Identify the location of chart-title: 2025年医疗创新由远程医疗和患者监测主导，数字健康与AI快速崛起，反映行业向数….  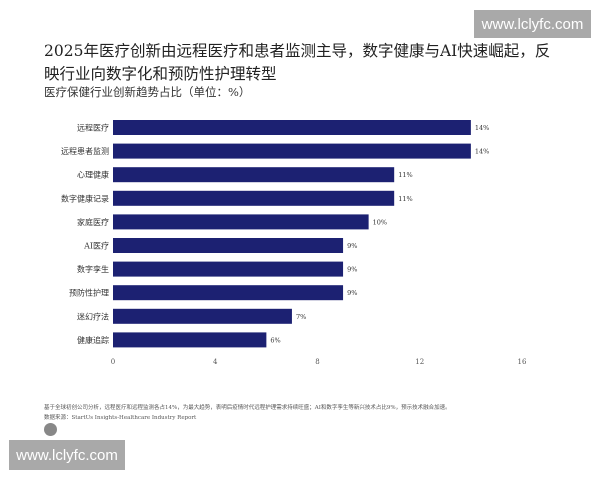
(297, 62).